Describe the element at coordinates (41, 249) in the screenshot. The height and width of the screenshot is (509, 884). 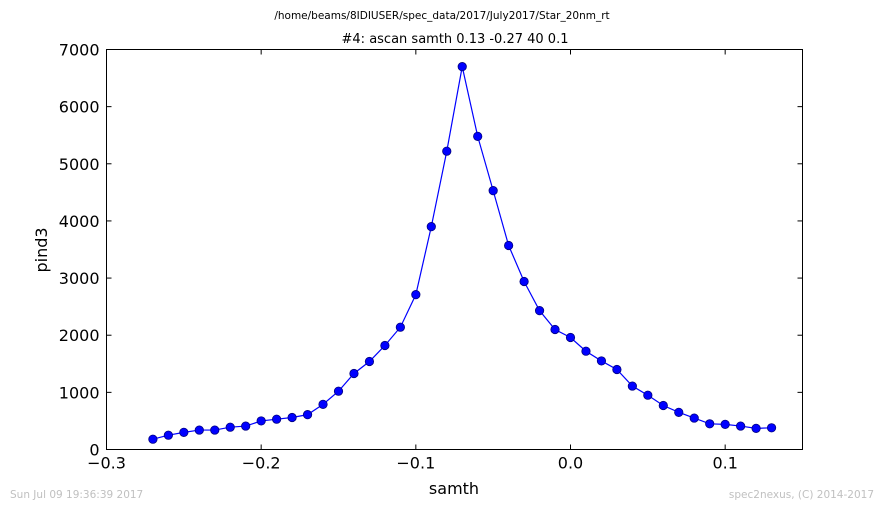
I see `y-axis-label: pind3` at that location.